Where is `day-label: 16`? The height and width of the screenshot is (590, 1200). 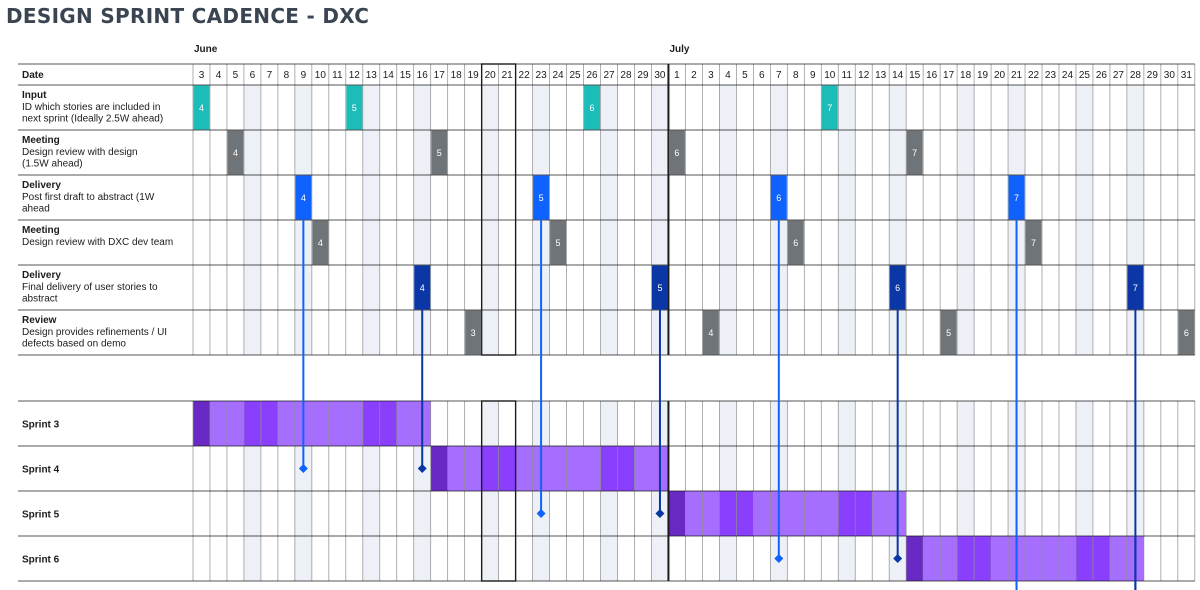 day-label: 16 is located at coordinates (932, 75).